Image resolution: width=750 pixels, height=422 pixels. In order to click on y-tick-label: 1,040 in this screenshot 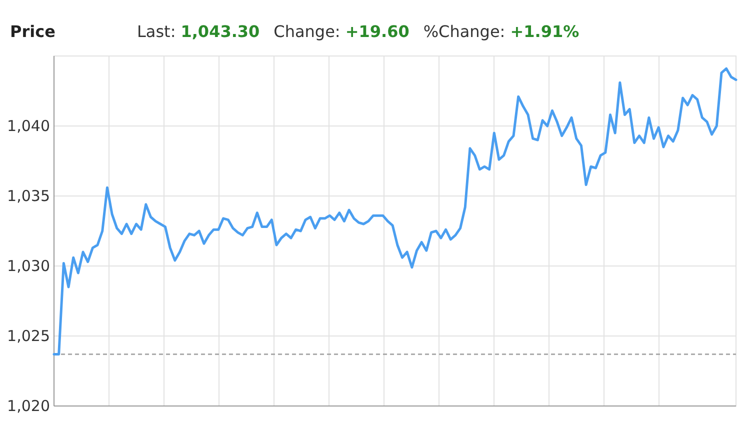, I will do `click(28, 125)`.